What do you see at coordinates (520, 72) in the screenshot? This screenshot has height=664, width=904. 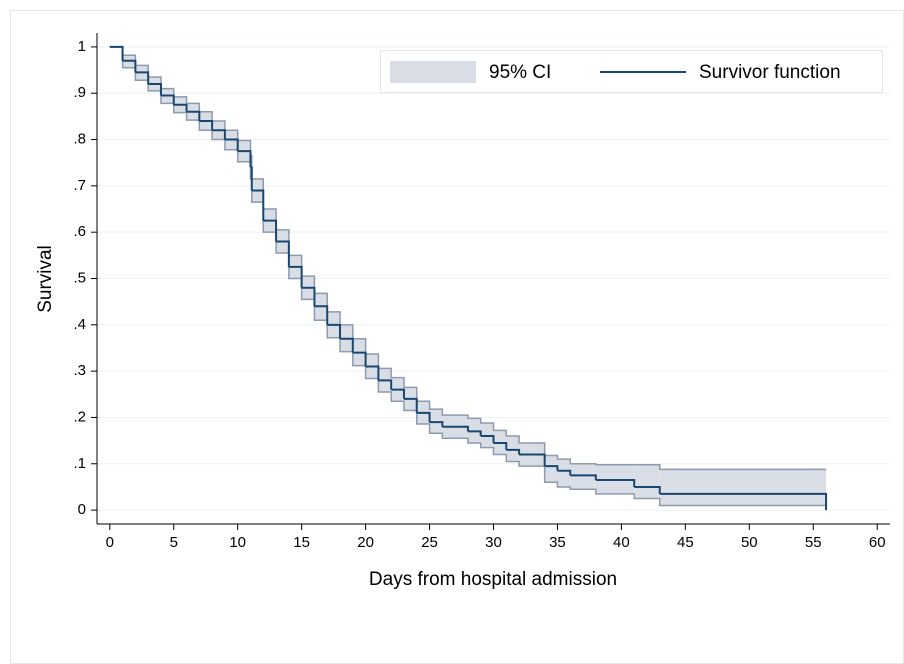 I see `legend-label: 95% CI` at bounding box center [520, 72].